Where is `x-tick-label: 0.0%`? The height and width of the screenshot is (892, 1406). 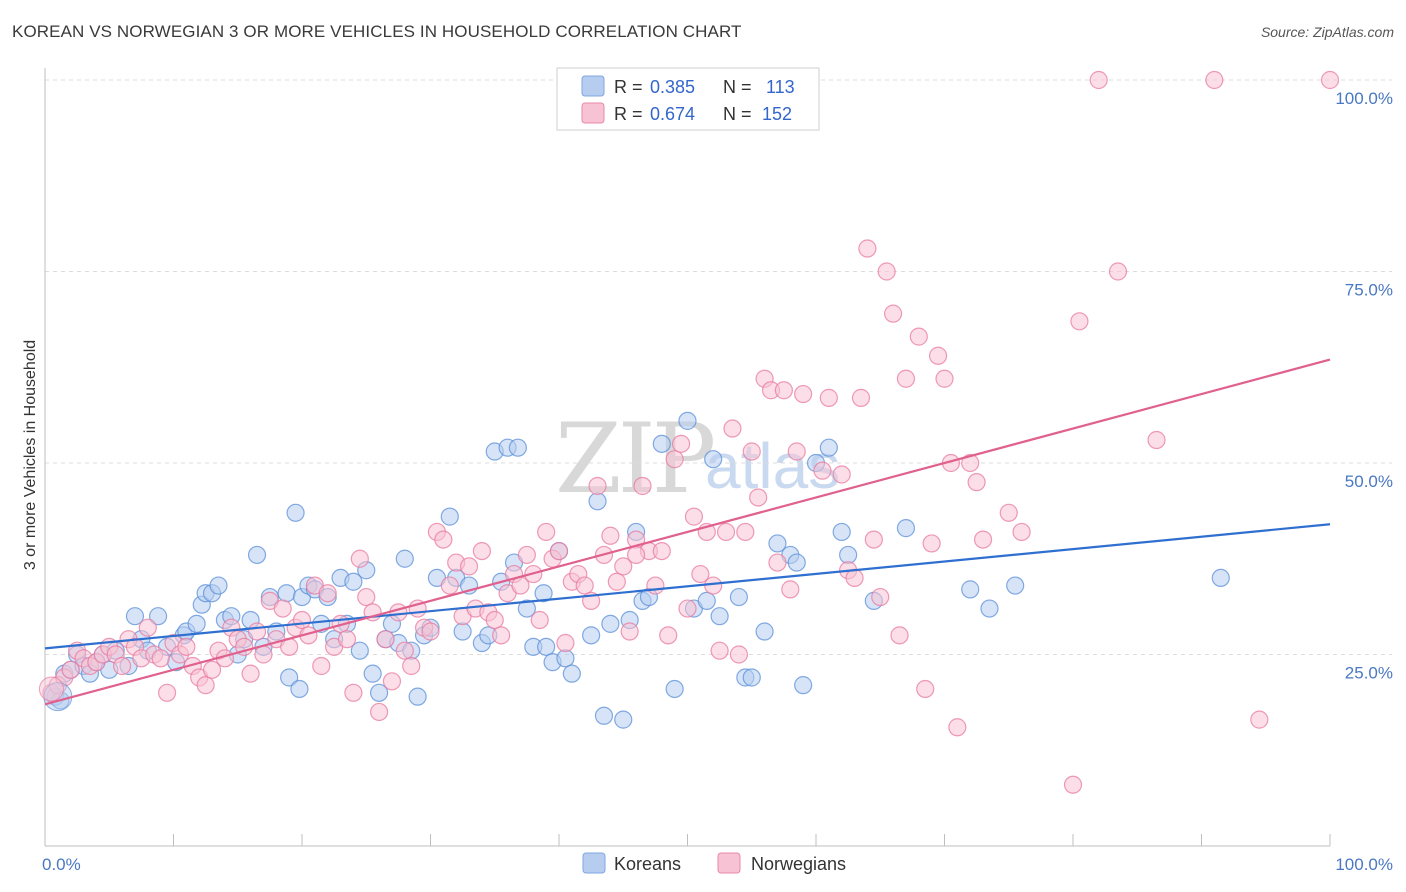
x-tick-label: 0.0% is located at coordinates (61, 864).